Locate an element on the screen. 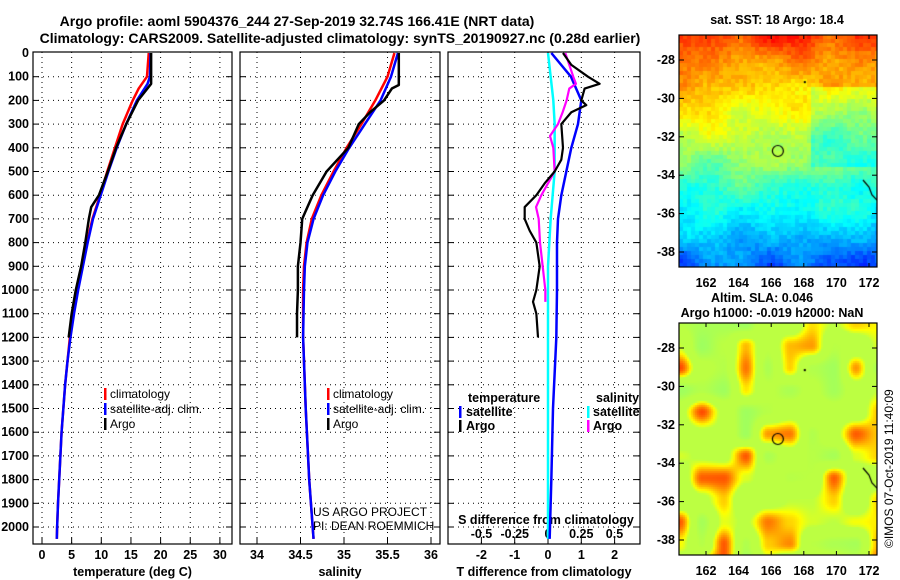 The height and width of the screenshot is (580, 900). series-s-argo is located at coordinates (556, 177).